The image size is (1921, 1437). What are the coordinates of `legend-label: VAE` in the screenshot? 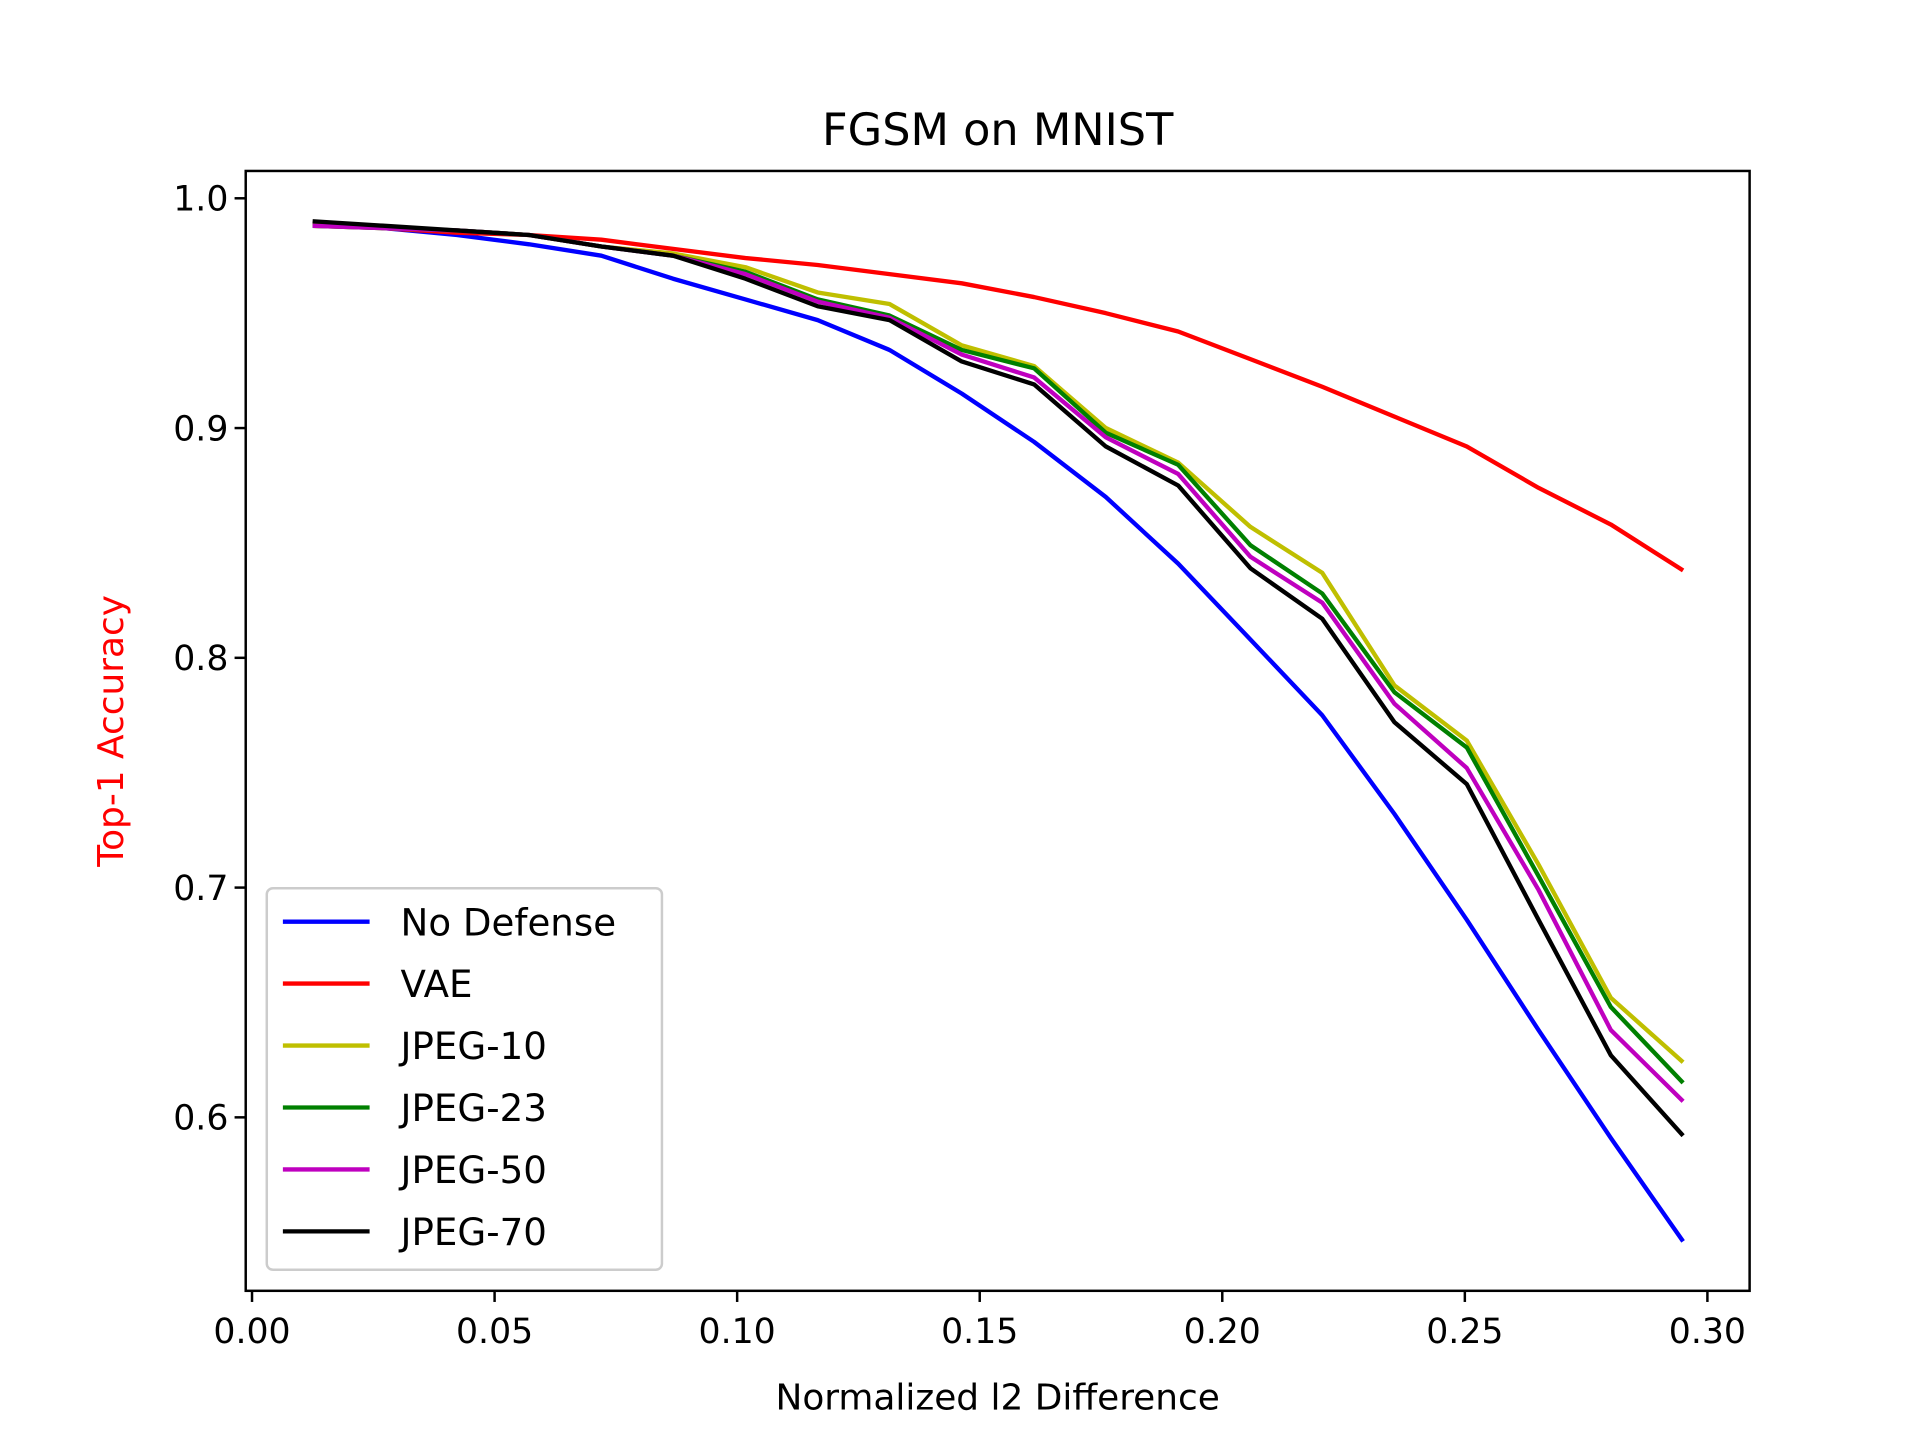 It's located at (437, 984).